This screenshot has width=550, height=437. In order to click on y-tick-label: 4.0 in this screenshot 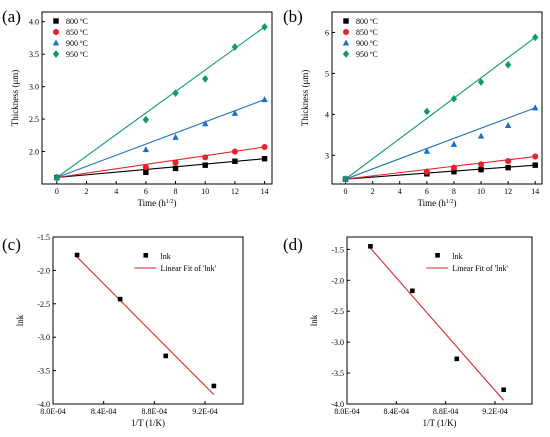, I will do `click(34, 22)`.